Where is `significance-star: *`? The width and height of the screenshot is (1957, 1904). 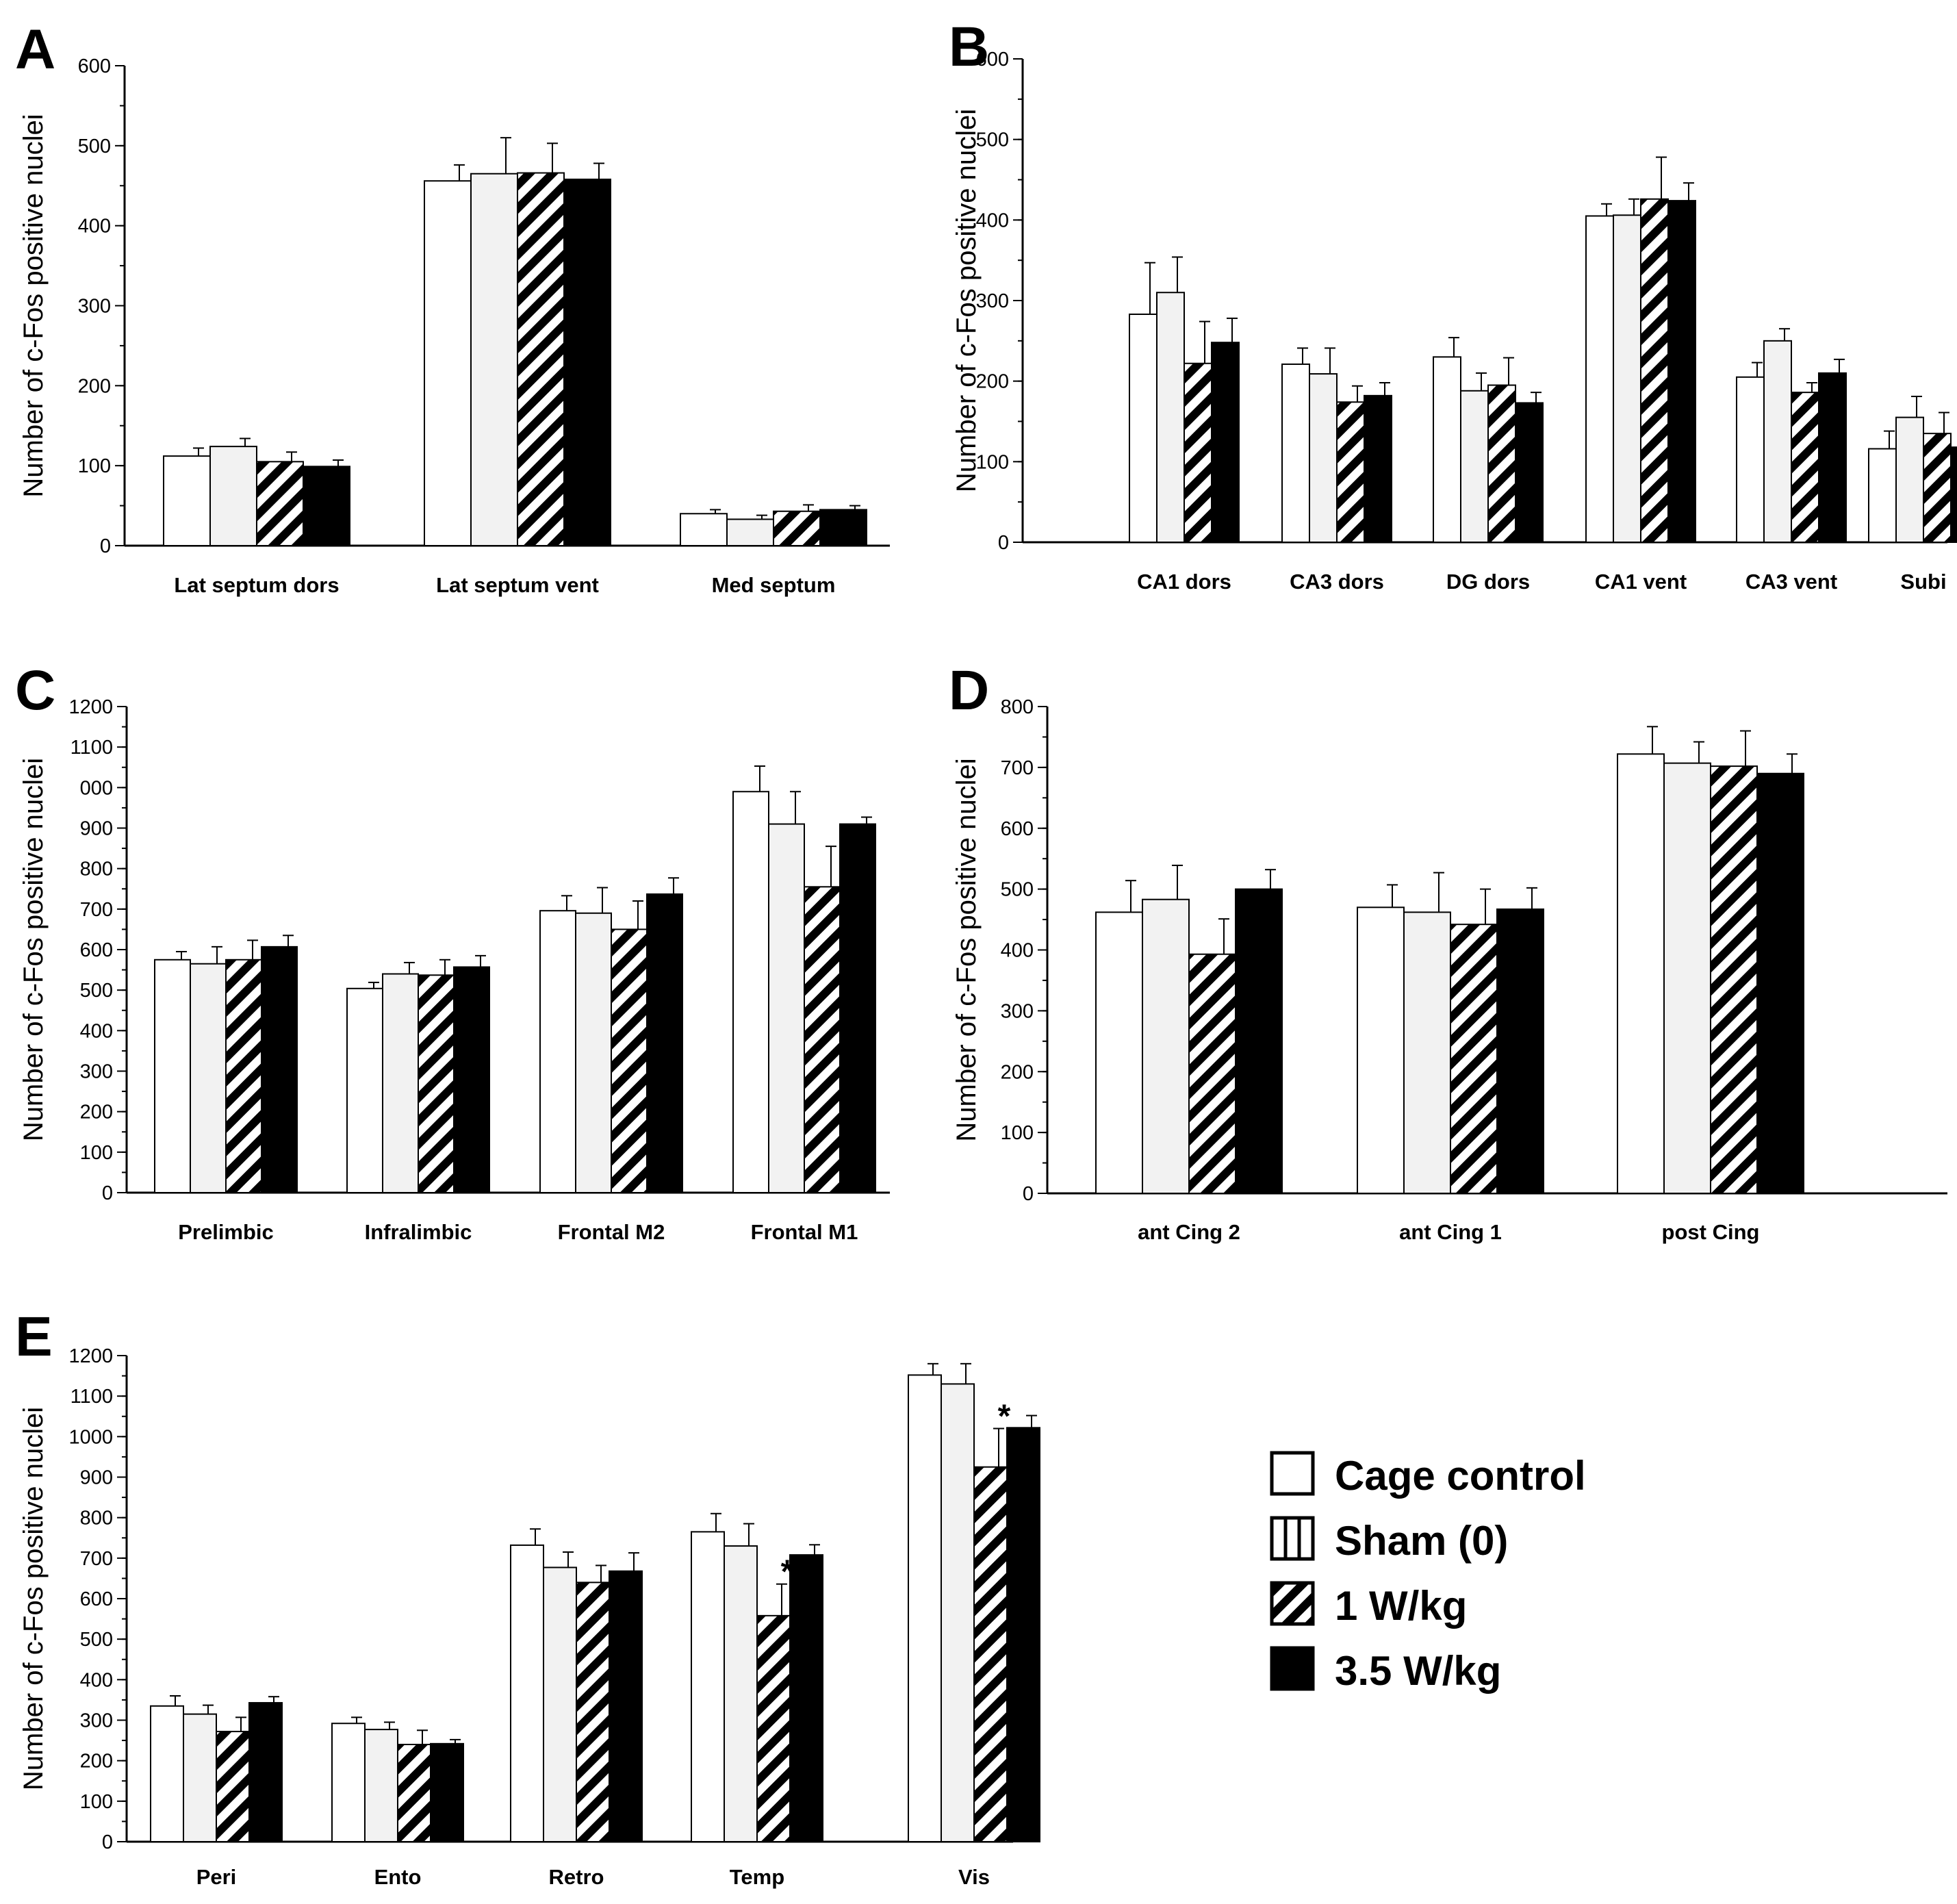 significance-star: * is located at coordinates (1004, 1417).